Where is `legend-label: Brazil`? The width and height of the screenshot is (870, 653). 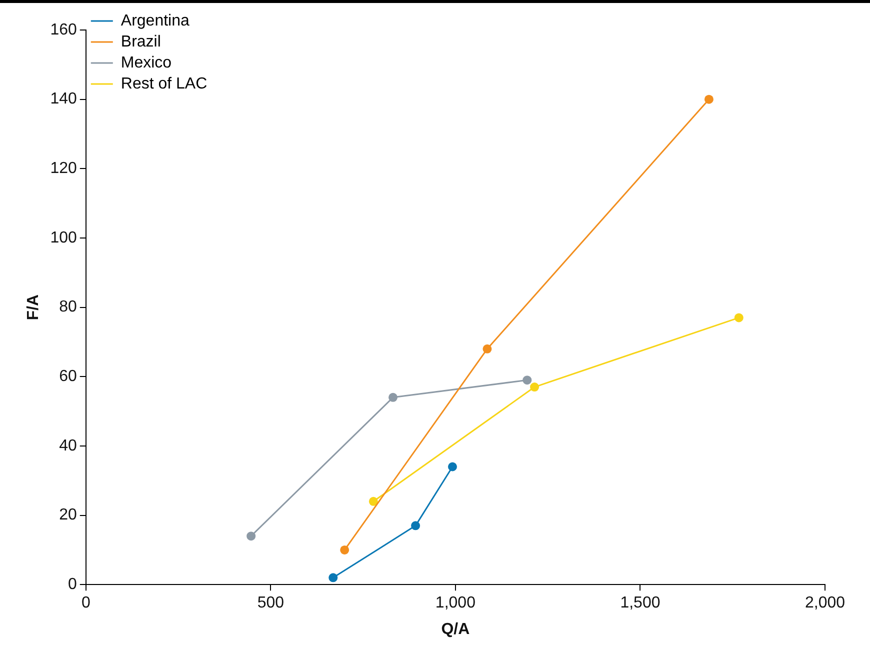
legend-label: Brazil is located at coordinates (140, 41).